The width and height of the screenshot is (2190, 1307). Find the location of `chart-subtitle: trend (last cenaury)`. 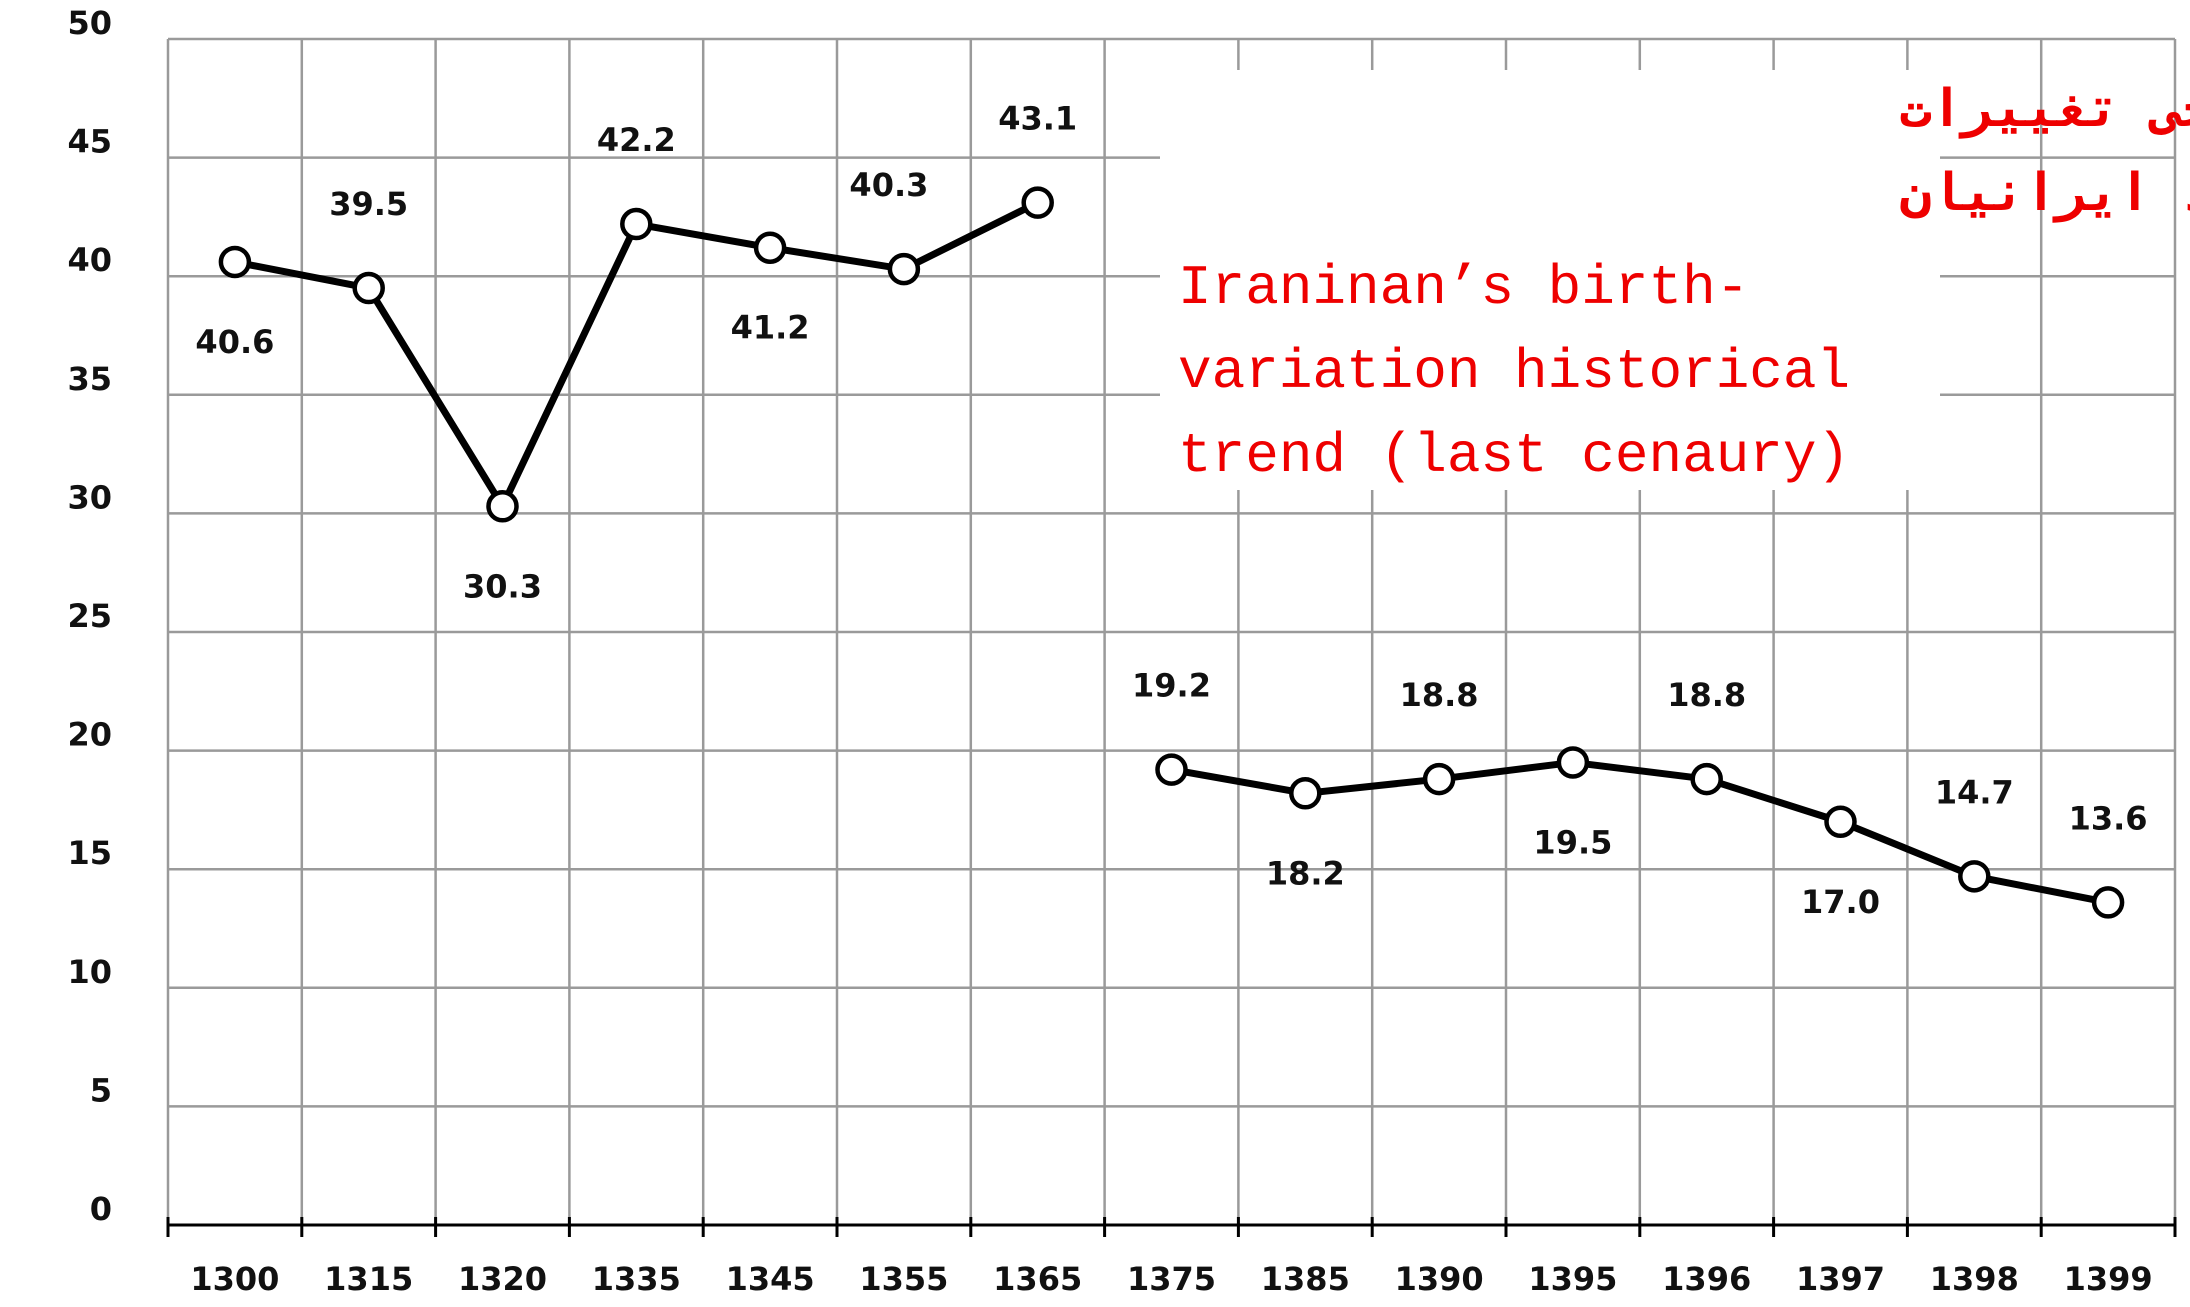

chart-subtitle: trend (last cenaury) is located at coordinates (1514, 456).